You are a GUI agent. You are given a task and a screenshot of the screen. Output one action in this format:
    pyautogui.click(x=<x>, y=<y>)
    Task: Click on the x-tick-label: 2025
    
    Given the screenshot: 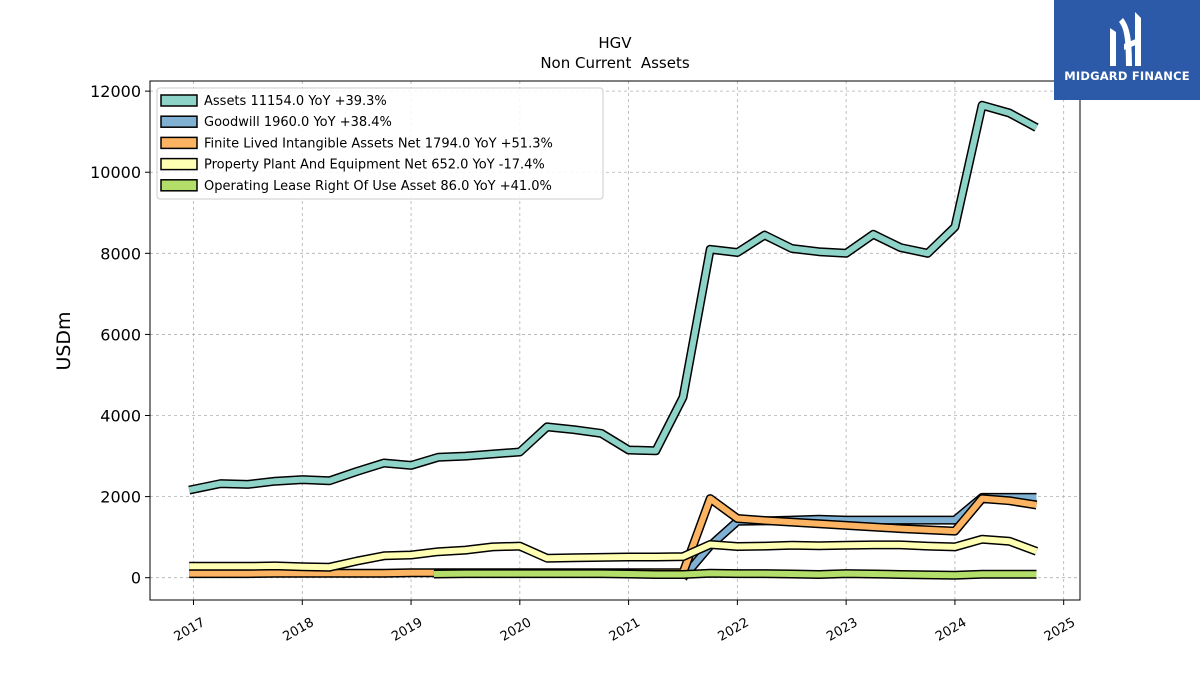 What is the action you would take?
    pyautogui.click(x=1060, y=630)
    